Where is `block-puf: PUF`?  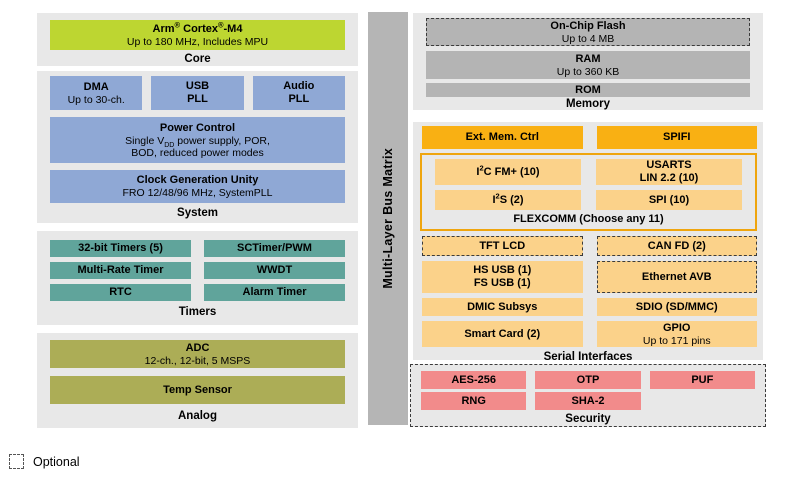 block-puf: PUF is located at coordinates (702, 380).